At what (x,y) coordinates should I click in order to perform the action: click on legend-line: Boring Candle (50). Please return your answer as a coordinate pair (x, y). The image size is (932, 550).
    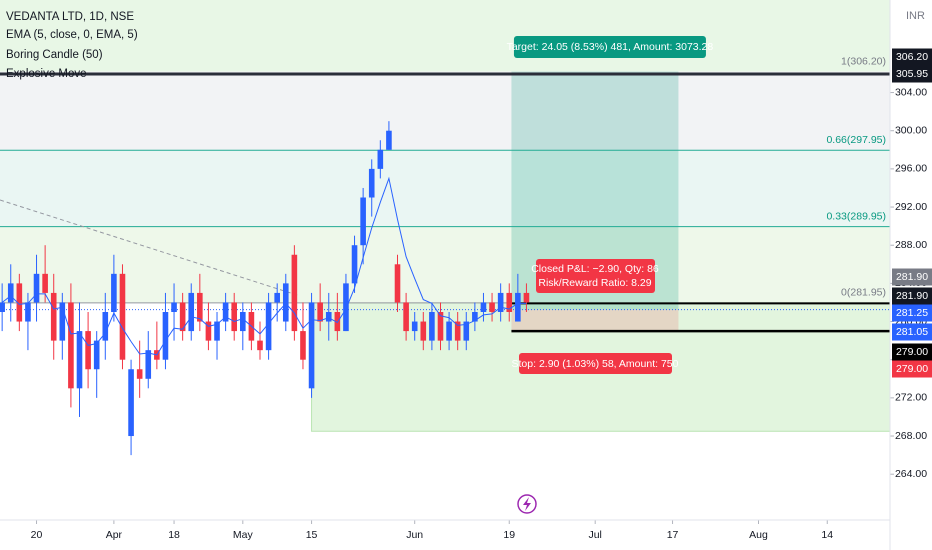
    Looking at the image, I should click on (54, 55).